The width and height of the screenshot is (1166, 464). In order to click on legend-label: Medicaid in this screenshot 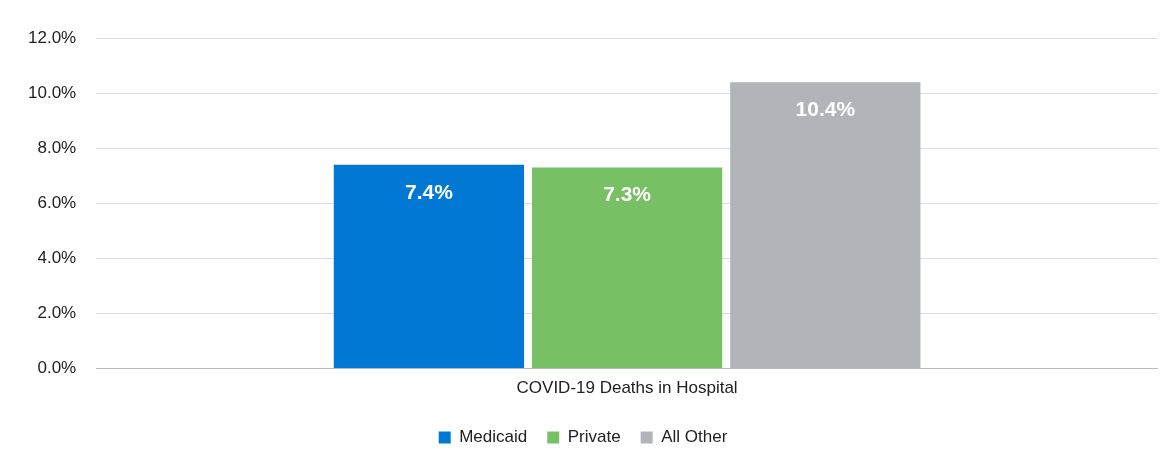, I will do `click(493, 437)`.